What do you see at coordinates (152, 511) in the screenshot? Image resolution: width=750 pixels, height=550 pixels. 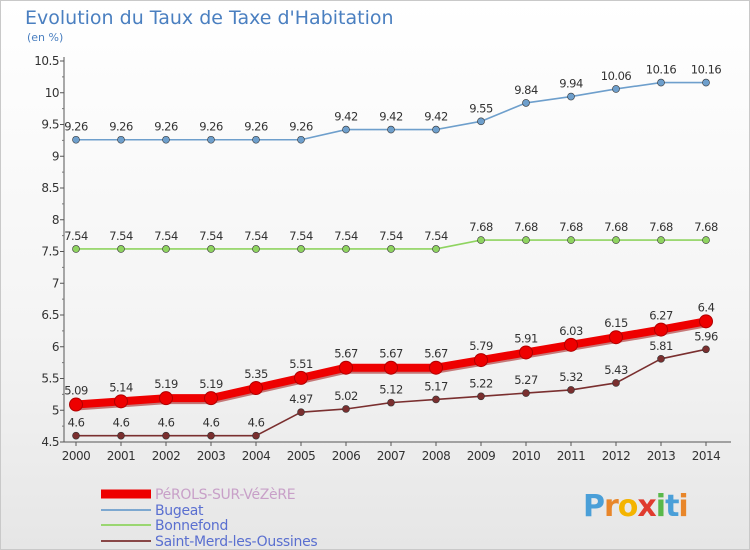 I see `legend-item-1: Bugeat` at bounding box center [152, 511].